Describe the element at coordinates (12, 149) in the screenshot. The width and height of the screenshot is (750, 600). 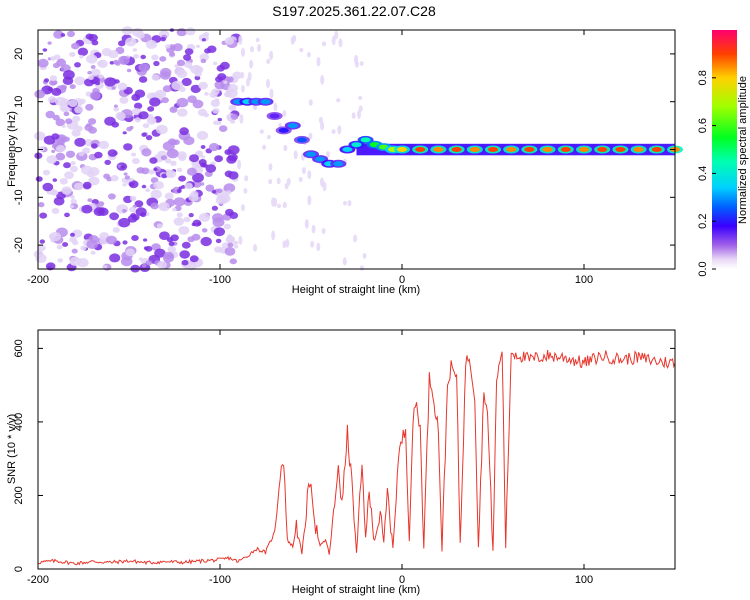
I see `spectrogram-y-label: Frequency (Hz)` at that location.